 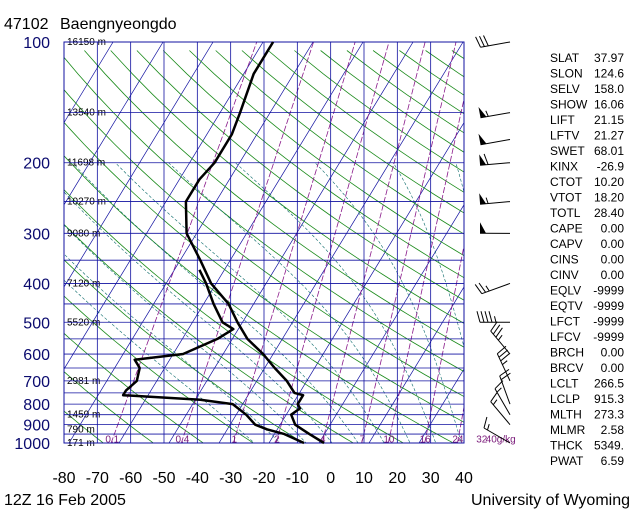 What do you see at coordinates (569, 105) in the screenshot?
I see `index-key: SHOW` at bounding box center [569, 105].